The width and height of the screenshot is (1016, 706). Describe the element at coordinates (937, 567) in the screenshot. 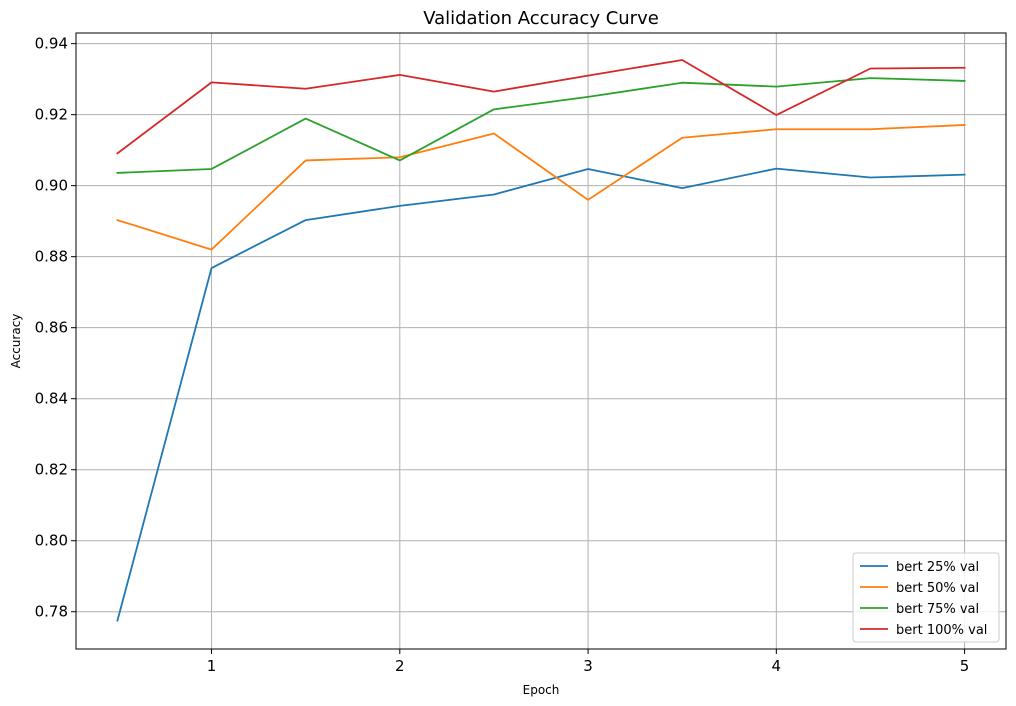

I see `legend-label: bert 25% val` at that location.